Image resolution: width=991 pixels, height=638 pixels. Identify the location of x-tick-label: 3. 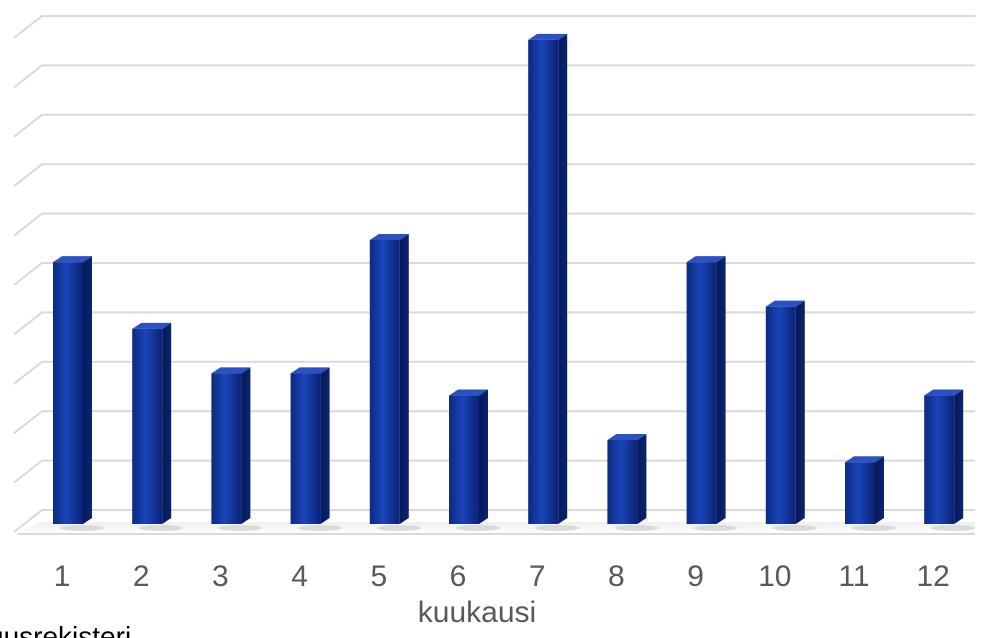
(220, 576).